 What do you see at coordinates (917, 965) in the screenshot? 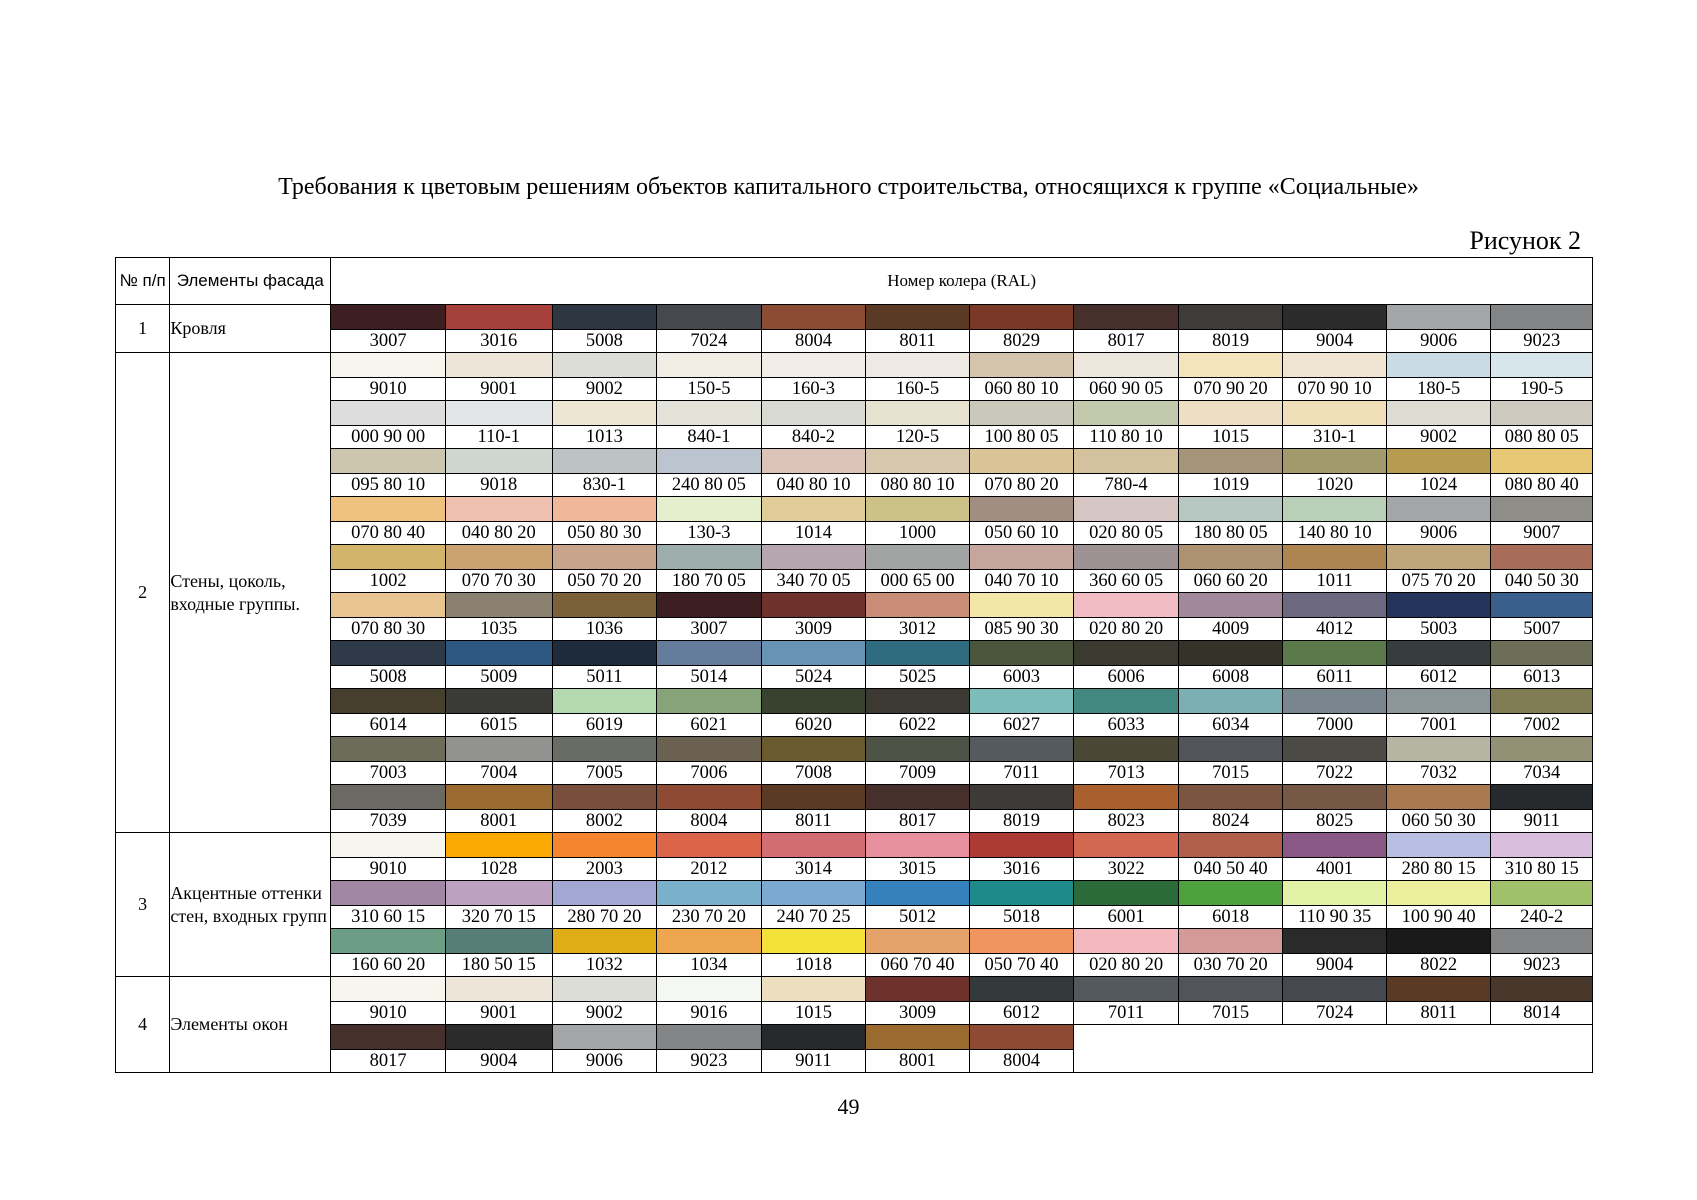
I see `ral-code: 060 70 40` at bounding box center [917, 965].